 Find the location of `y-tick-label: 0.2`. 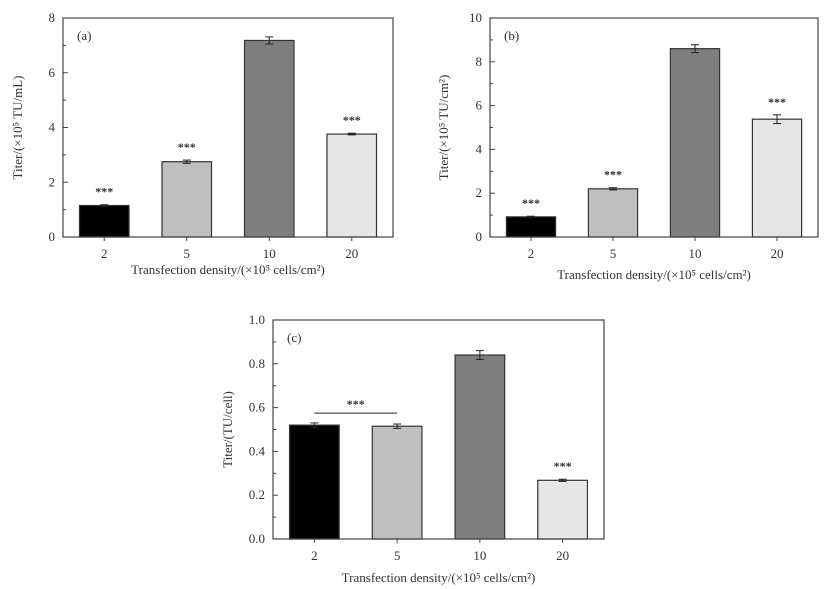

y-tick-label: 0.2 is located at coordinates (257, 494).